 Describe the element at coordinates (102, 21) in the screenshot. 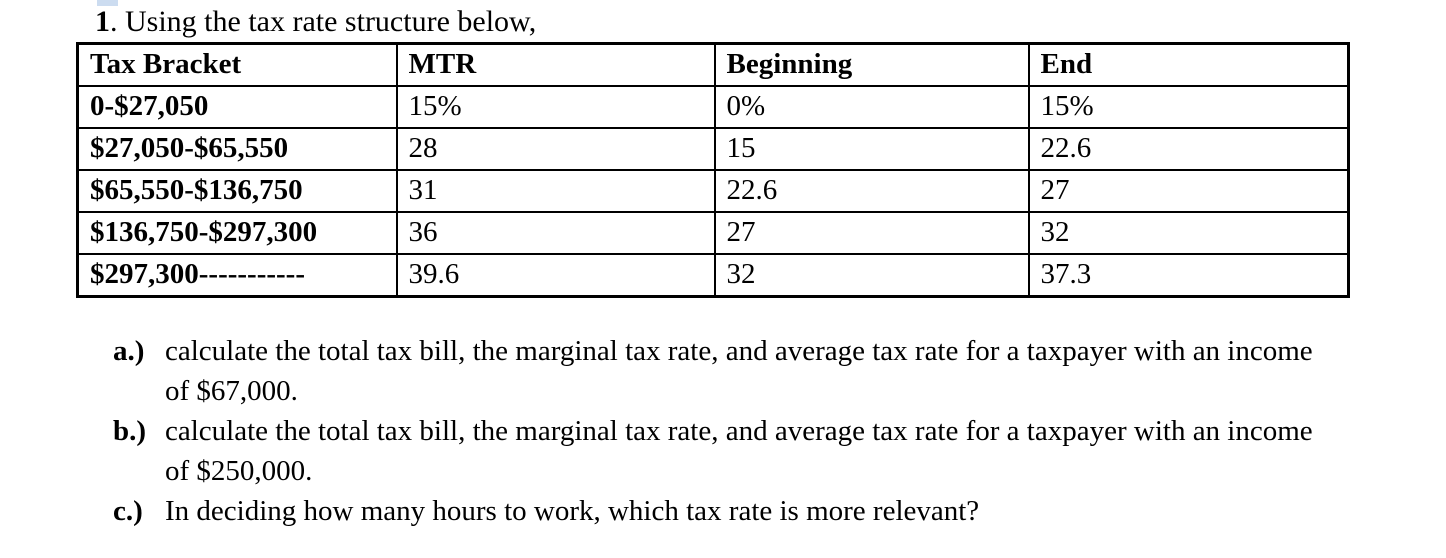

I see `question-number: 1` at that location.